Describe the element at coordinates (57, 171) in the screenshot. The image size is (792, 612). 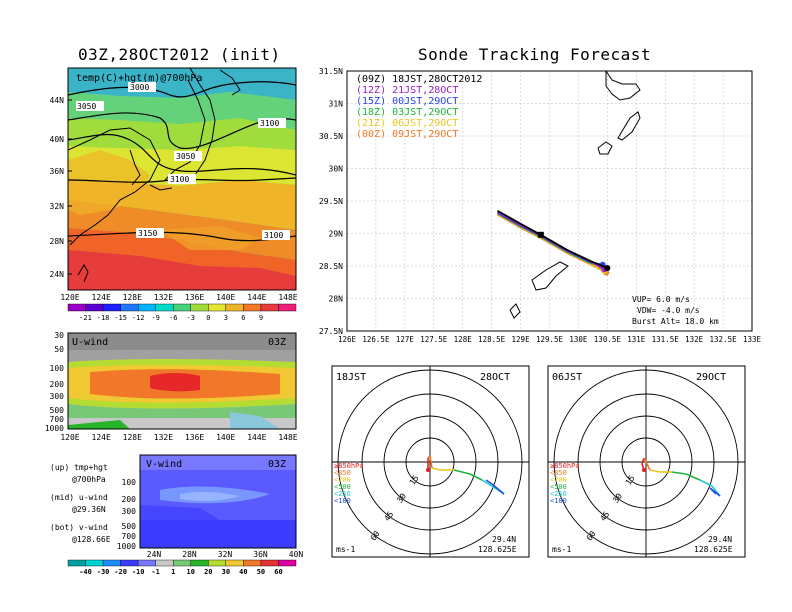
I see `tick-label: 36N` at that location.